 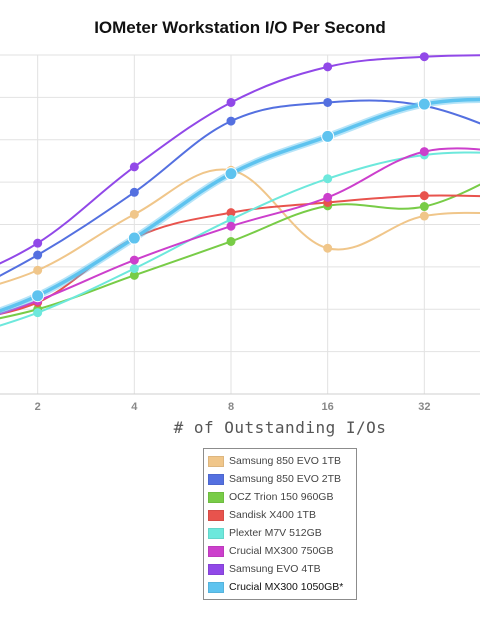 What do you see at coordinates (280, 427) in the screenshot?
I see `x-axis-title: # of Outstanding I/Os` at bounding box center [280, 427].